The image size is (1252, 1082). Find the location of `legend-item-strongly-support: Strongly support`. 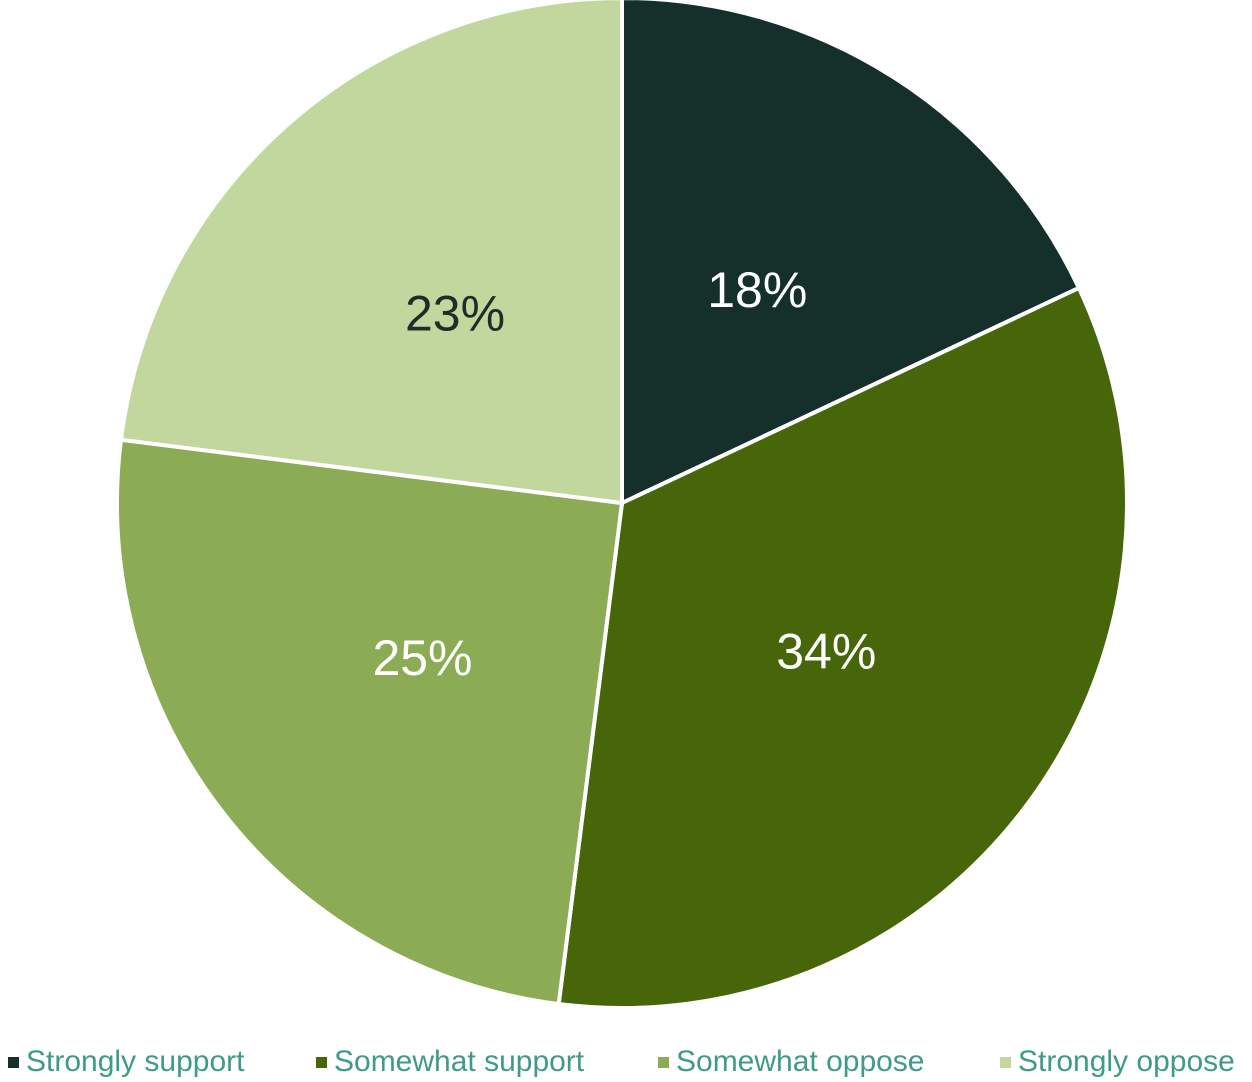

legend-item-strongly-support: Strongly support is located at coordinates (126, 1062).